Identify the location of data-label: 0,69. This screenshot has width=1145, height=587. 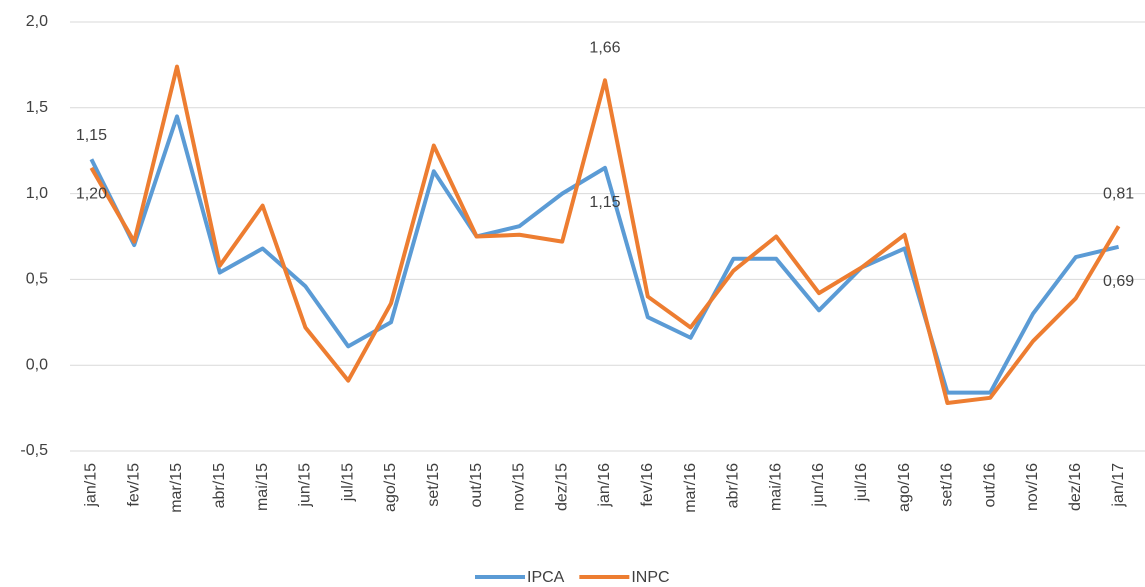
(1118, 281).